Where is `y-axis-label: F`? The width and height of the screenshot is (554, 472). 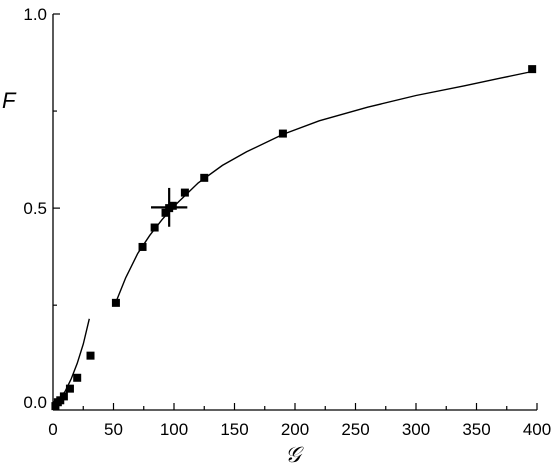
y-axis-label: F is located at coordinates (9, 100).